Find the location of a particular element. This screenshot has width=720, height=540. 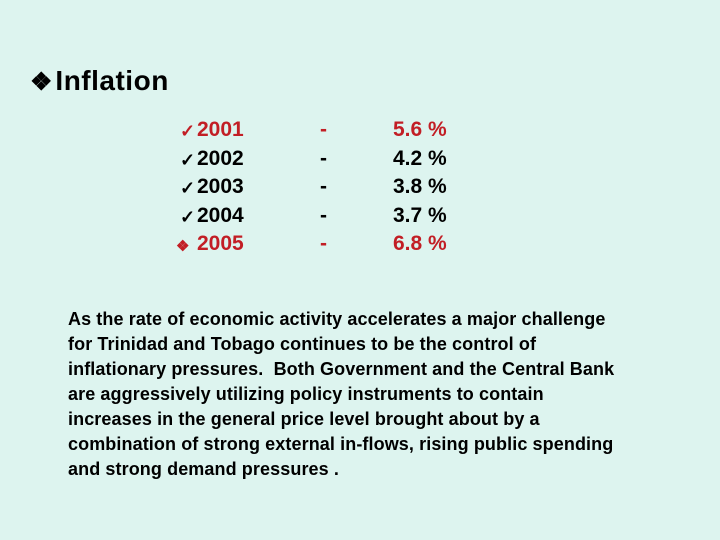

slide-title: ❖ Inflation is located at coordinates (99, 81).